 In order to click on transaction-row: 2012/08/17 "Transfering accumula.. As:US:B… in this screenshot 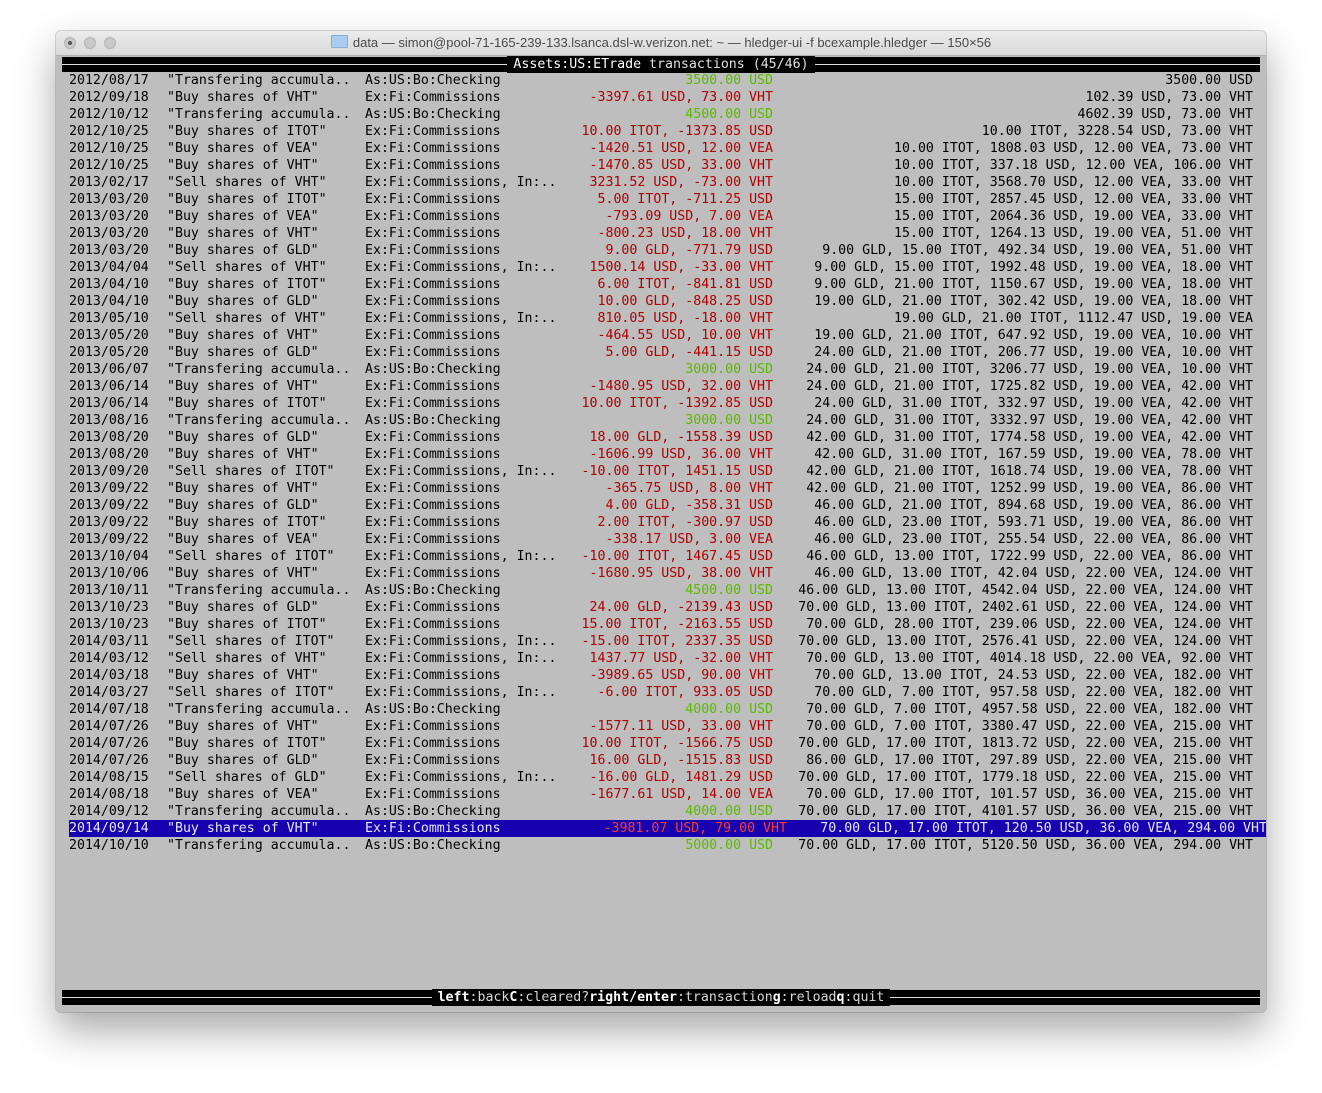, I will do `click(661, 80)`.